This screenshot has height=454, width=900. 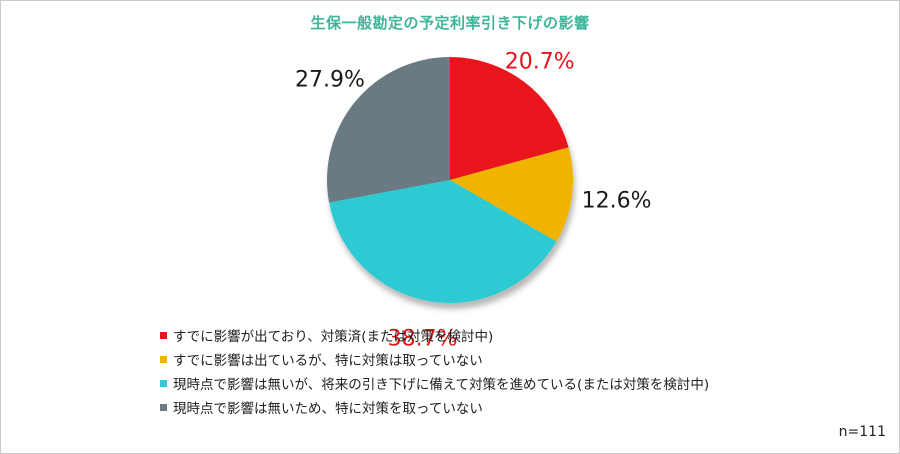 I want to click on sample-size-note: n=111, so click(x=862, y=432).